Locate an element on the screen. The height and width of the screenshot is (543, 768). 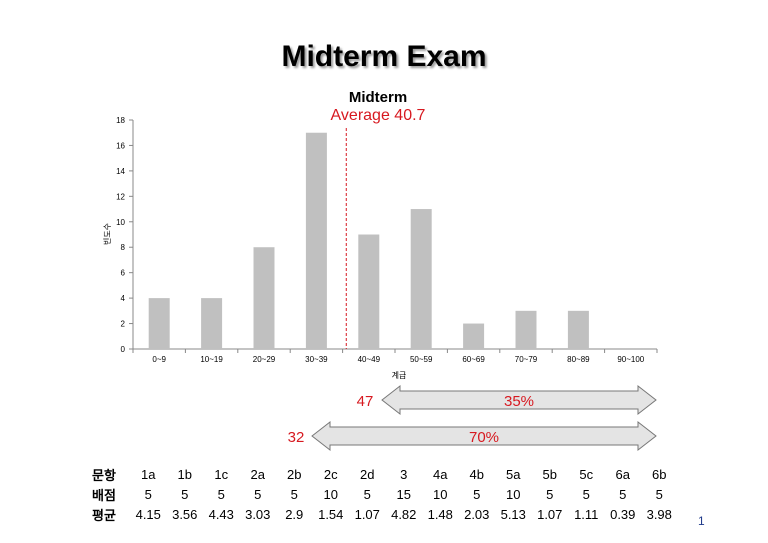
average-cell: 5.13 is located at coordinates (513, 514).